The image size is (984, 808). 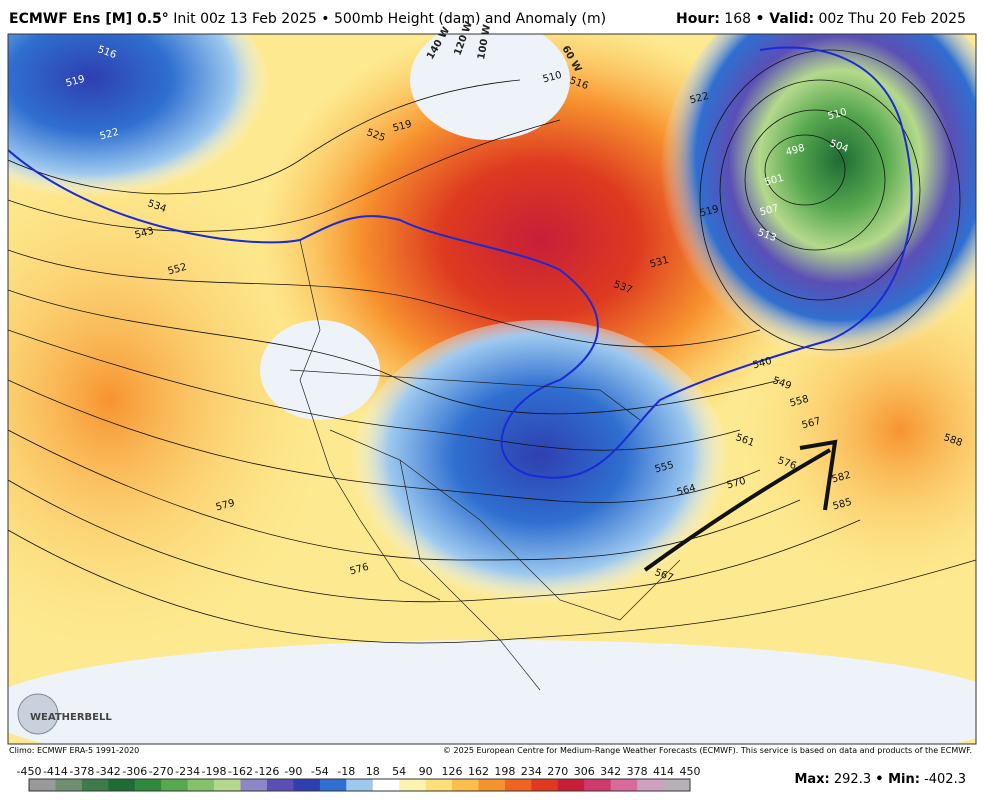 What do you see at coordinates (557, 771) in the screenshot?
I see `colorbar-tick-label: 270` at bounding box center [557, 771].